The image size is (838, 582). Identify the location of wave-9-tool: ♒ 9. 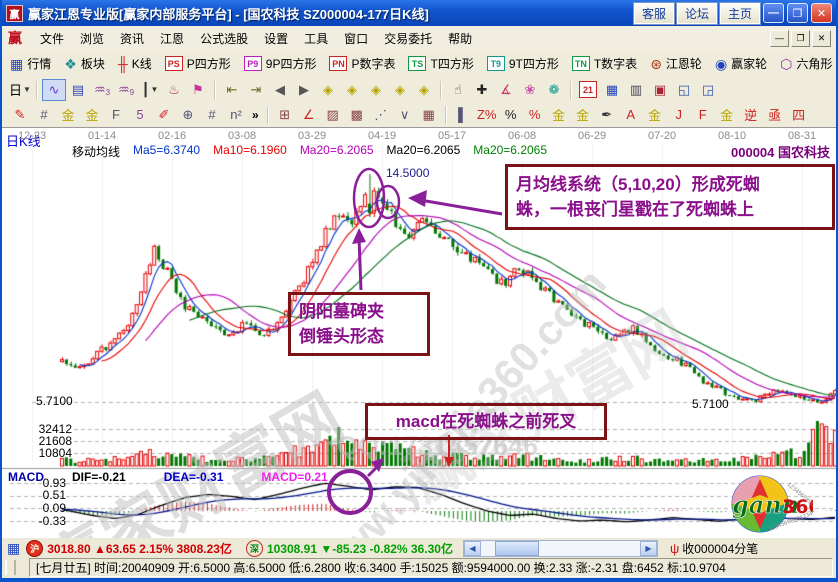
(126, 90).